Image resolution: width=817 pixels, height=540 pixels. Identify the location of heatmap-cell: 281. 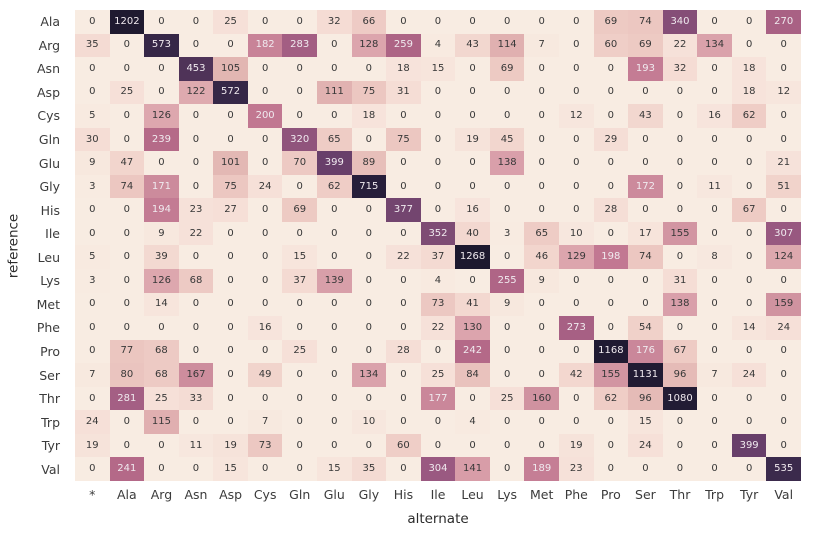
(127, 398).